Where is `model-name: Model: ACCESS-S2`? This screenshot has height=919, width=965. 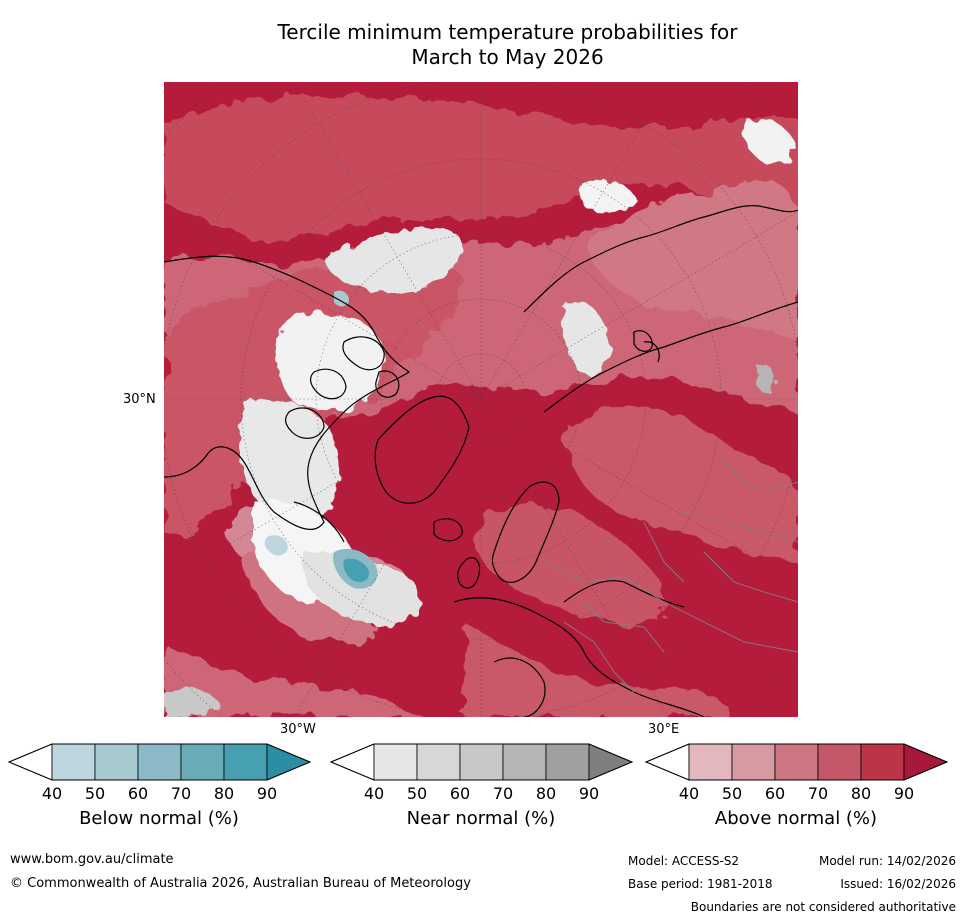
model-name: Model: ACCESS-S2 is located at coordinates (684, 861).